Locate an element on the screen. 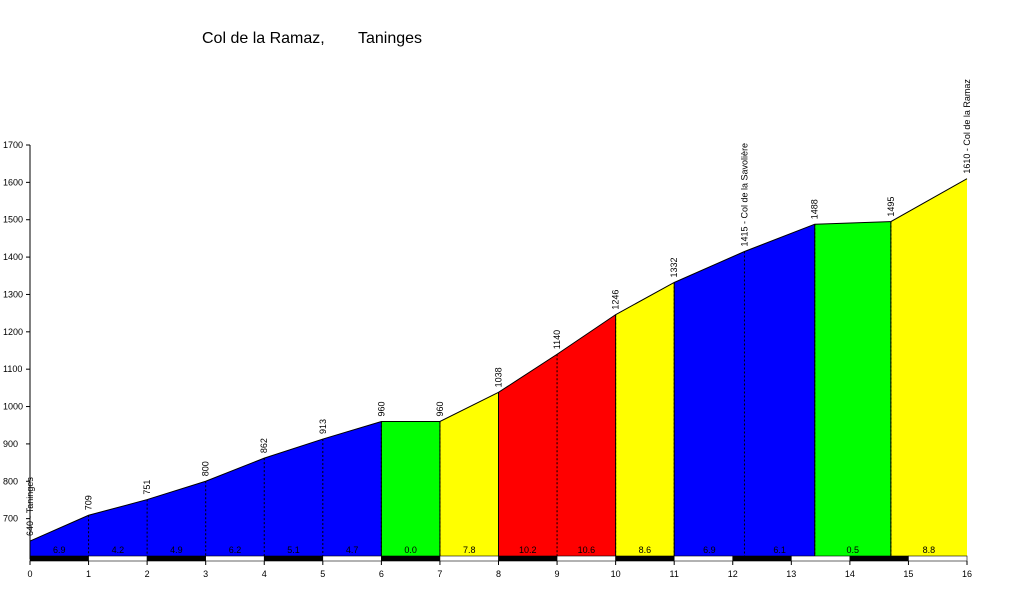 The image size is (1014, 600). elevation-label: 1246 is located at coordinates (616, 300).